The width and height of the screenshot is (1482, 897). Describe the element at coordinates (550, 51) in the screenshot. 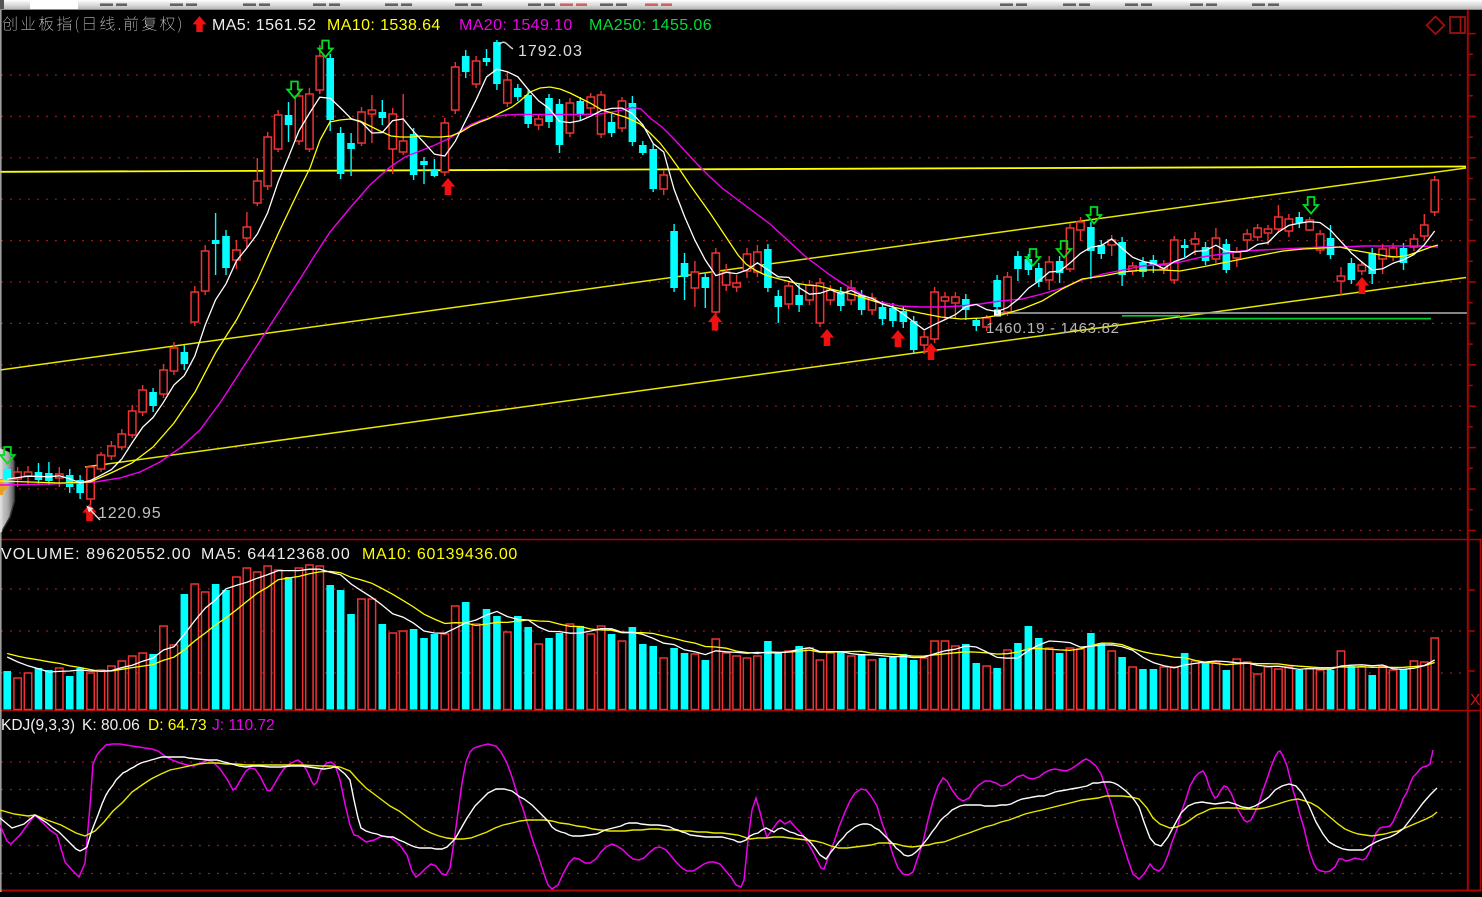

I see `svg-text: 1792.03` at that location.